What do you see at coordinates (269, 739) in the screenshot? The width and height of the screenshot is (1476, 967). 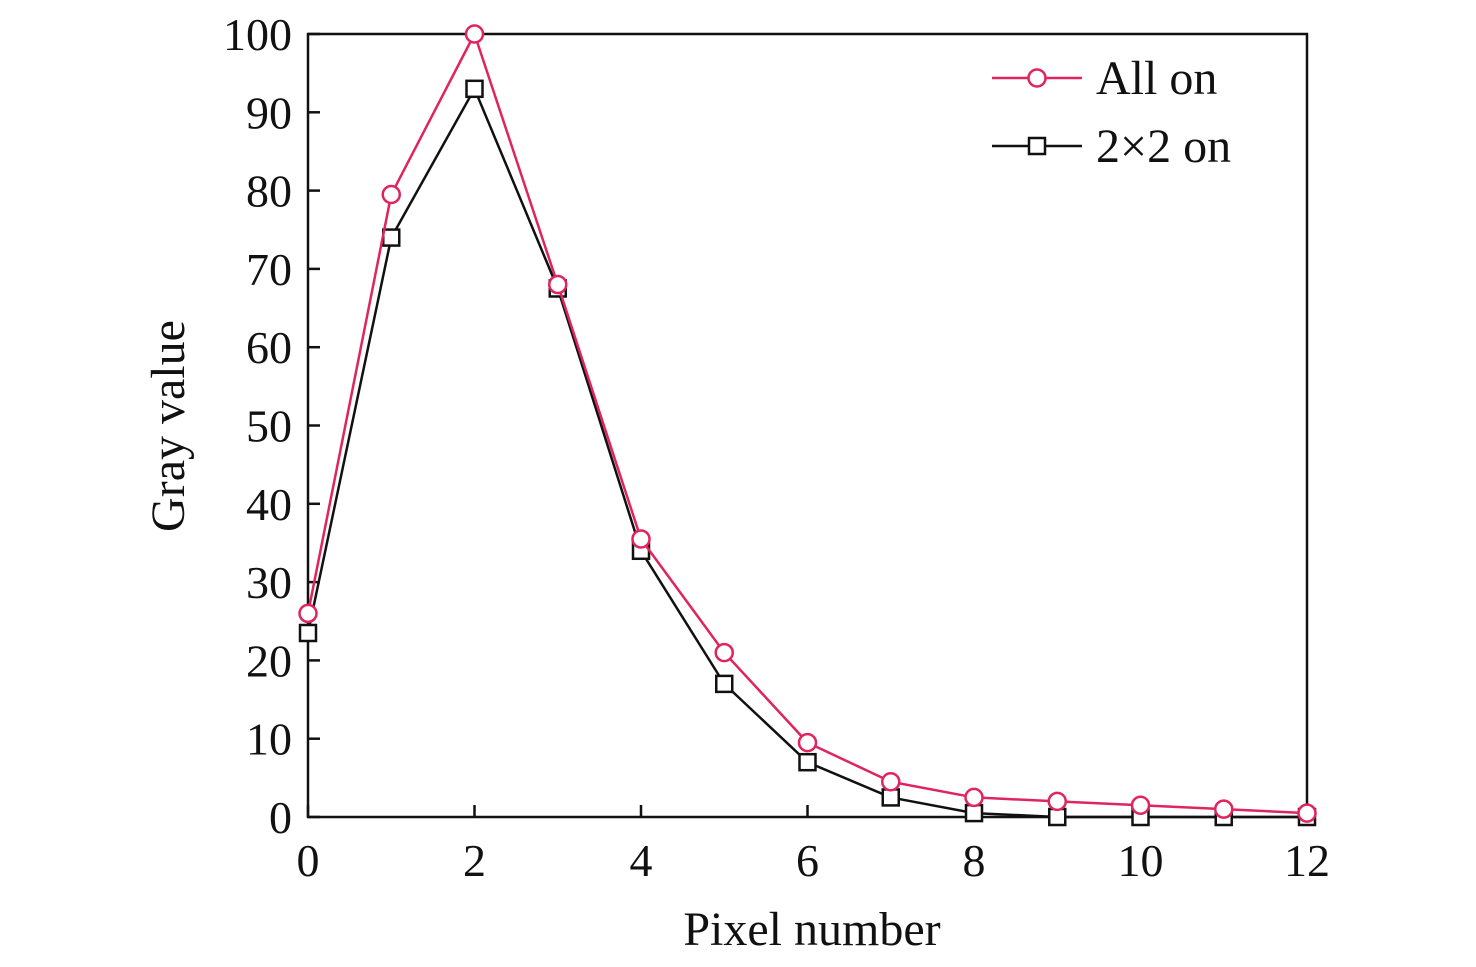 I see `y-tick-label: 10` at bounding box center [269, 739].